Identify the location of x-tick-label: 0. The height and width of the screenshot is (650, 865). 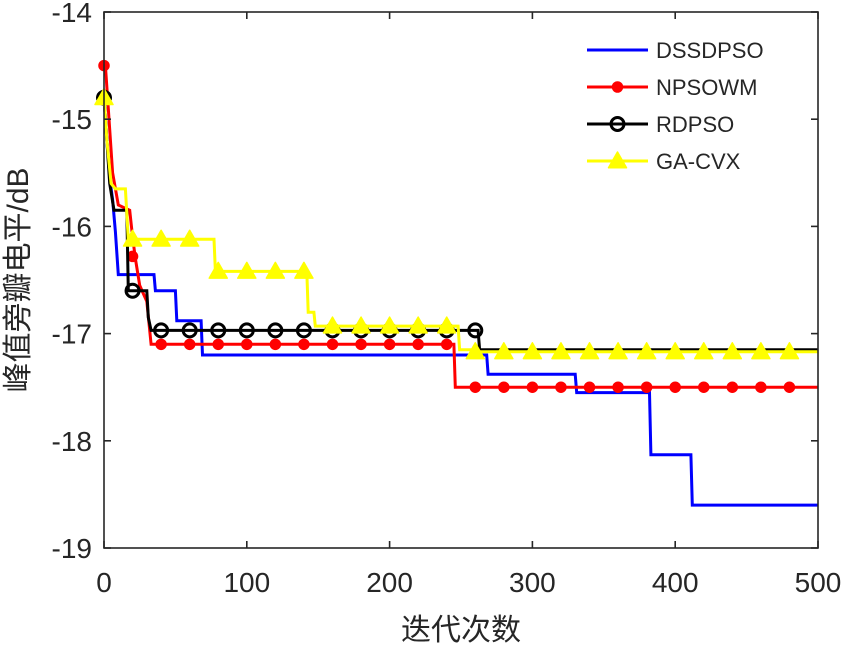
(104, 582).